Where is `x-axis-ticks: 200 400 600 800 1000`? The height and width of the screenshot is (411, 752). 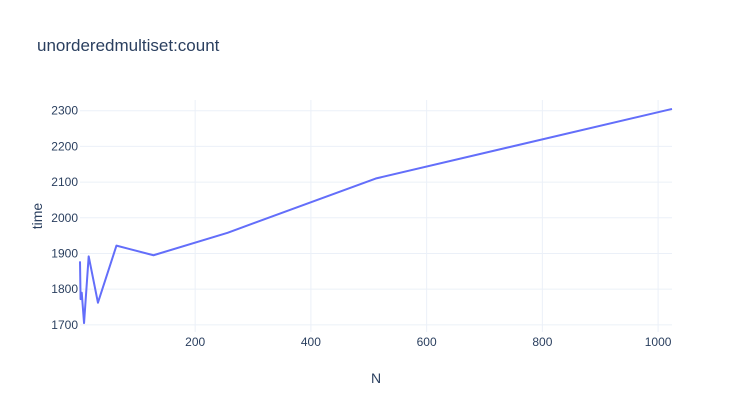
x-axis-ticks: 200 400 600 800 1000 is located at coordinates (428, 342).